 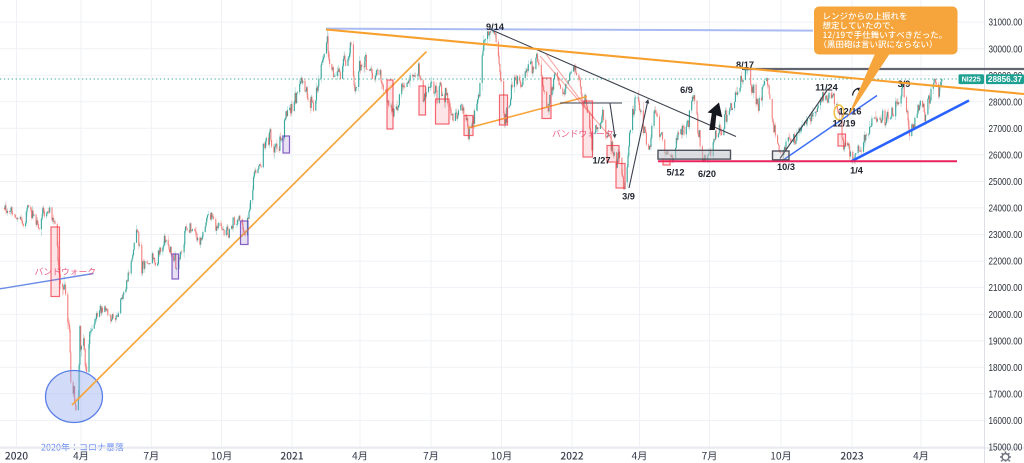 What do you see at coordinates (495, 27) in the screenshot?
I see `svg-text: 9/14` at bounding box center [495, 27].